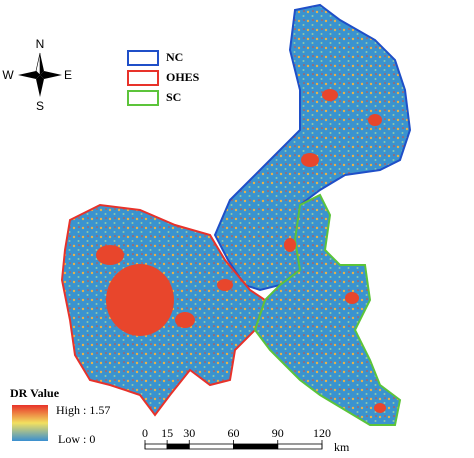 This screenshot has width=474, height=458. I want to click on color-ramp, so click(30, 423).